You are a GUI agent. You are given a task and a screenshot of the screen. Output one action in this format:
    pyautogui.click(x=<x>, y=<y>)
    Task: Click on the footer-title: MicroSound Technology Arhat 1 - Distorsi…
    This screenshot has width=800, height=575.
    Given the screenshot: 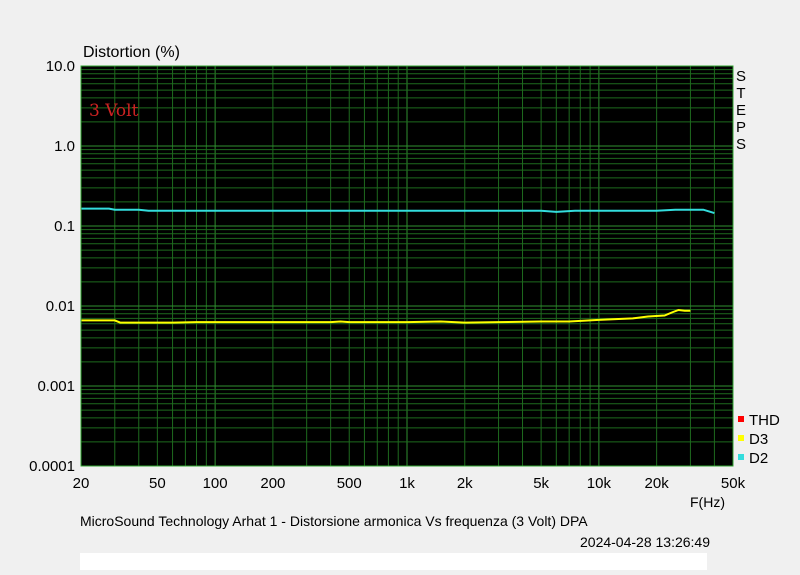 What is the action you would take?
    pyautogui.click(x=334, y=521)
    